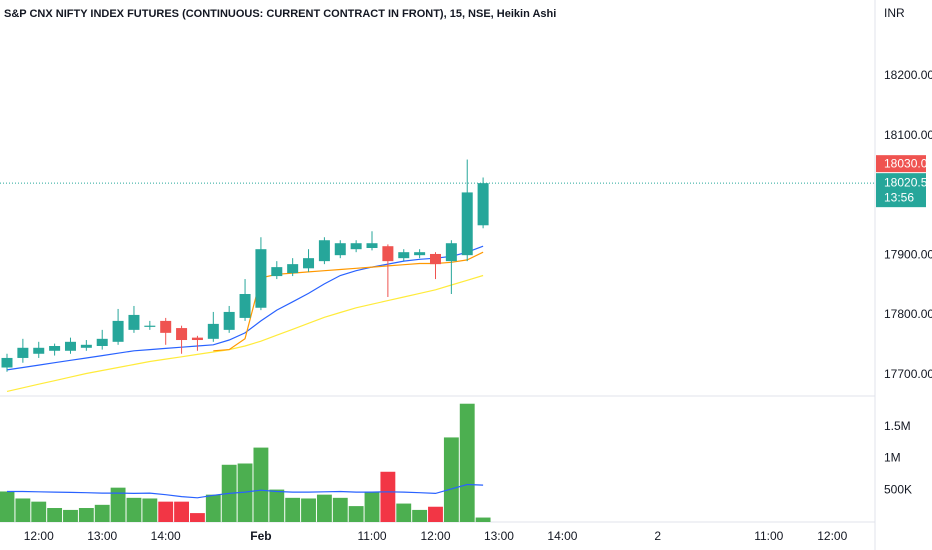  I want to click on y-tick-label: 18100.00, so click(908, 135).